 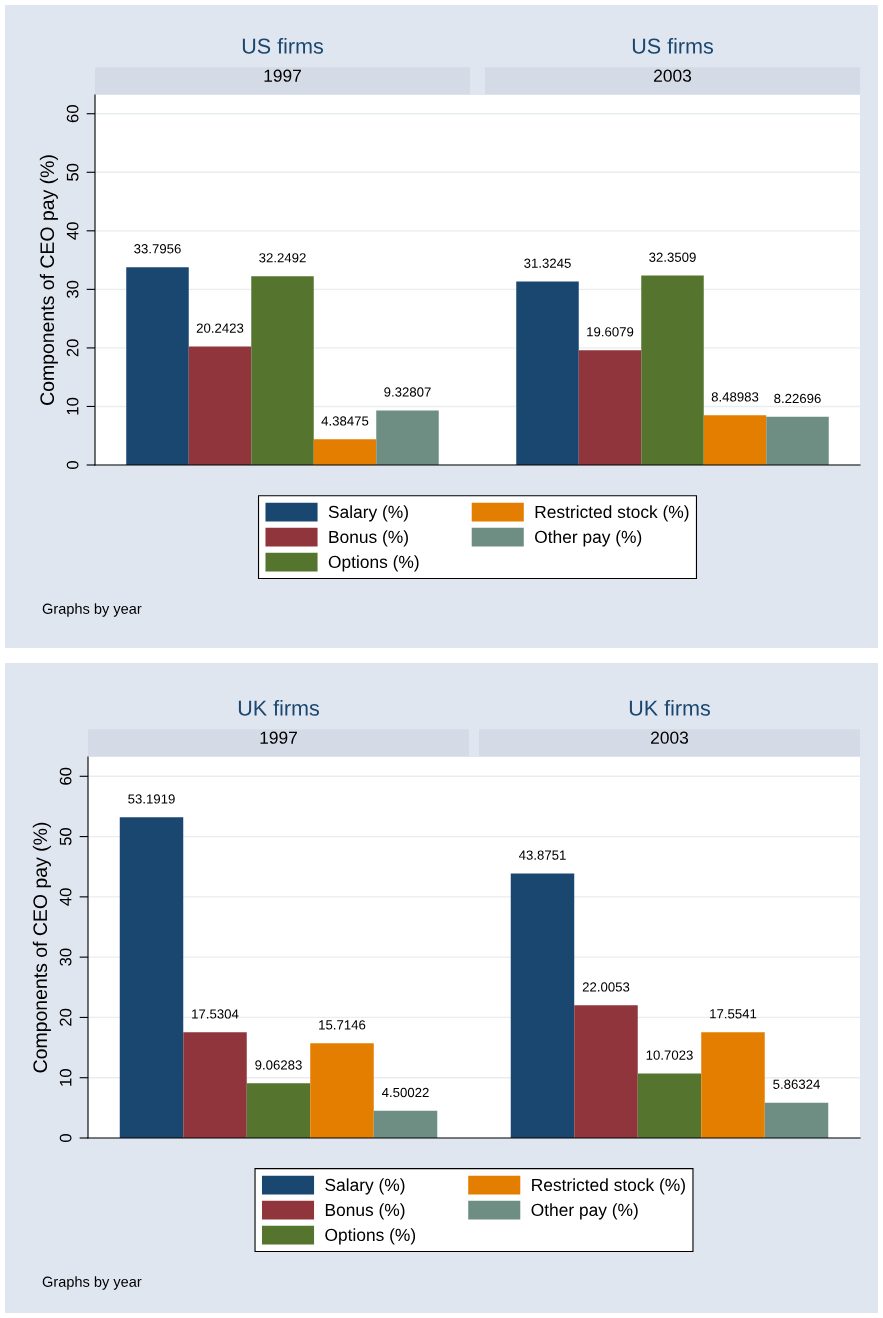 What do you see at coordinates (735, 397) in the screenshot?
I see `data-label: 8.48983` at bounding box center [735, 397].